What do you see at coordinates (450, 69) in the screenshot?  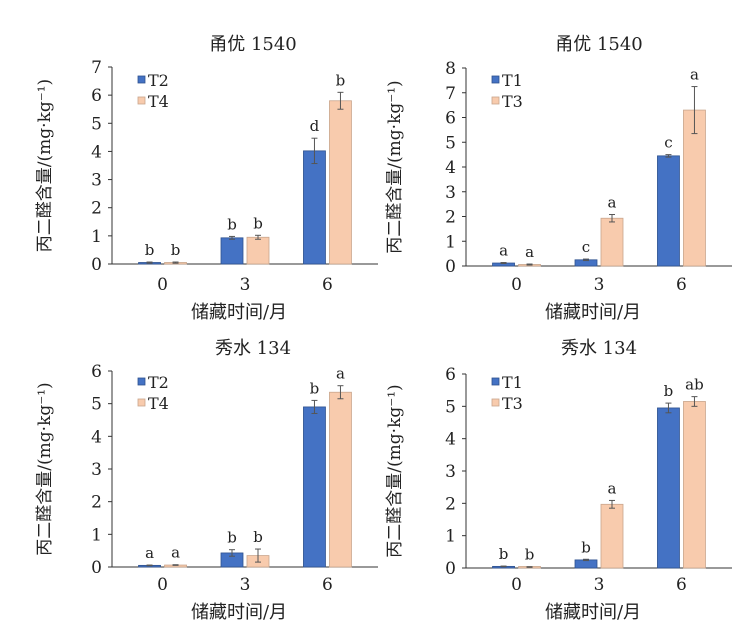 I see `y-tick-label: 8` at bounding box center [450, 69].